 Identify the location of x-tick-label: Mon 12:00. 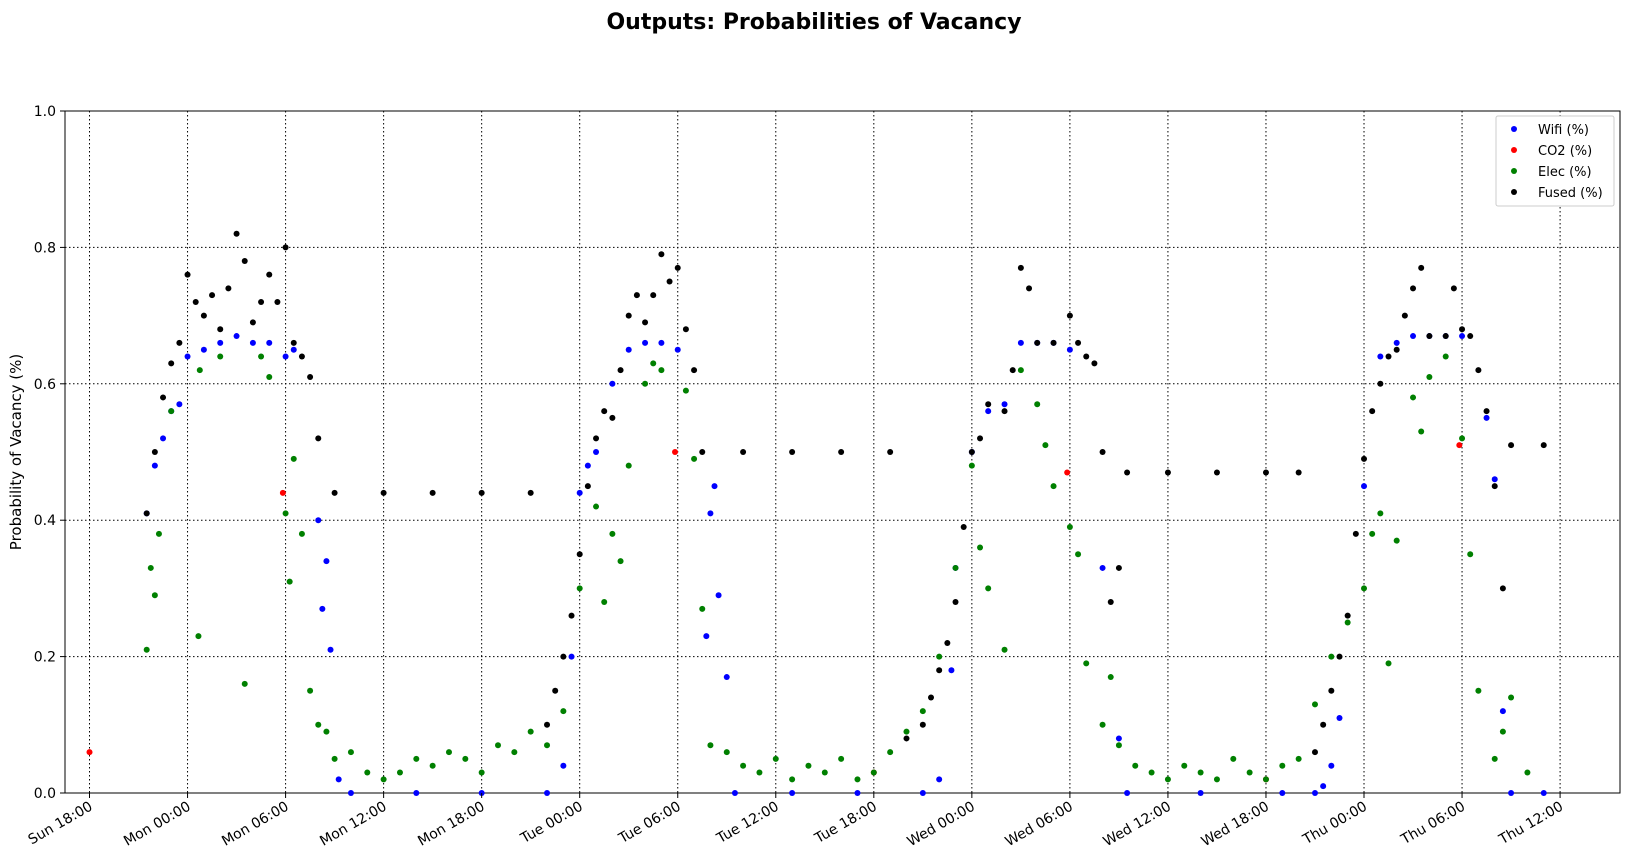
(353, 824).